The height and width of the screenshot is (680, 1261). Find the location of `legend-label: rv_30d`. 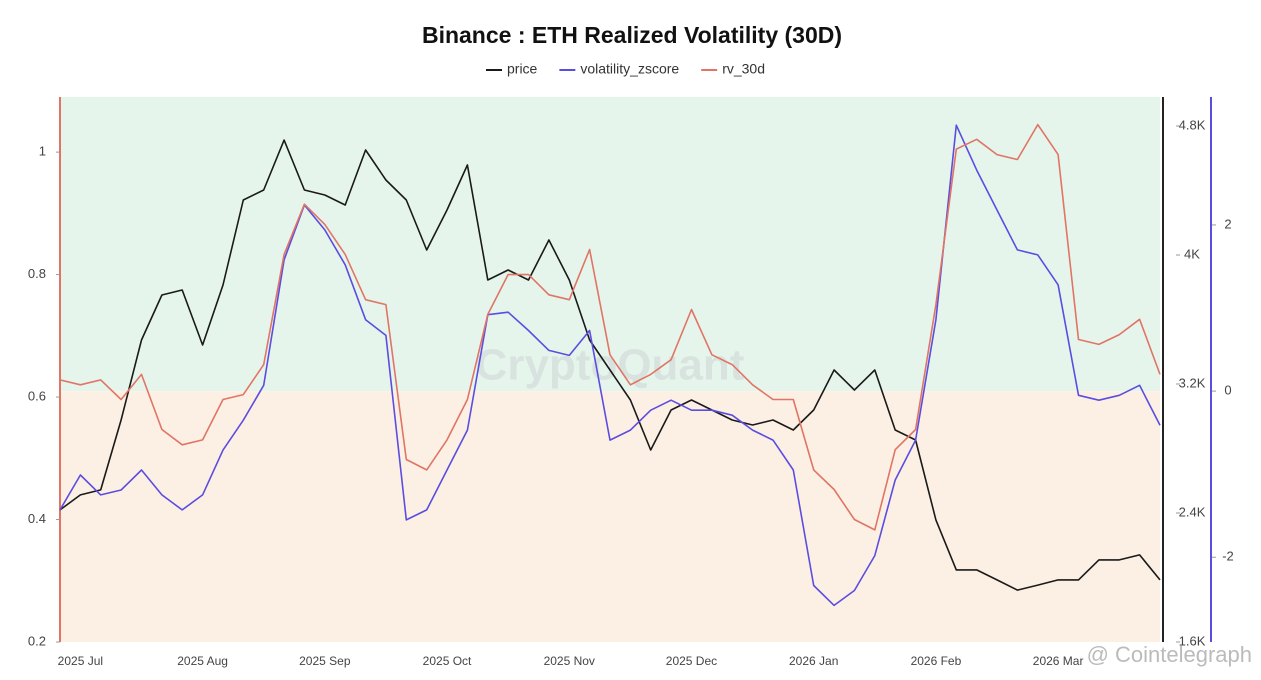

legend-label: rv_30d is located at coordinates (743, 69).